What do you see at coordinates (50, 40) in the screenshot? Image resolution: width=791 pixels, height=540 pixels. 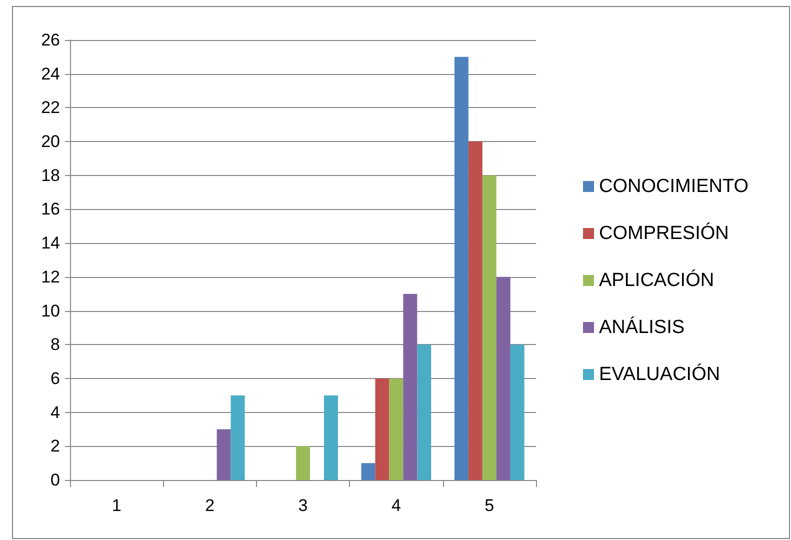 I see `y-tick-label: 26` at bounding box center [50, 40].